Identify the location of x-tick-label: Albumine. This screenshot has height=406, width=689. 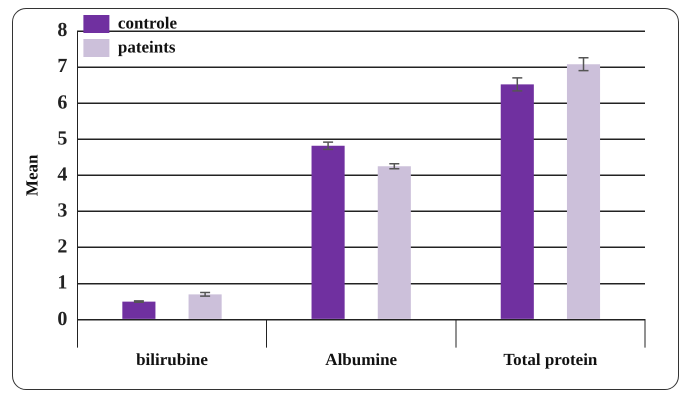
(361, 360).